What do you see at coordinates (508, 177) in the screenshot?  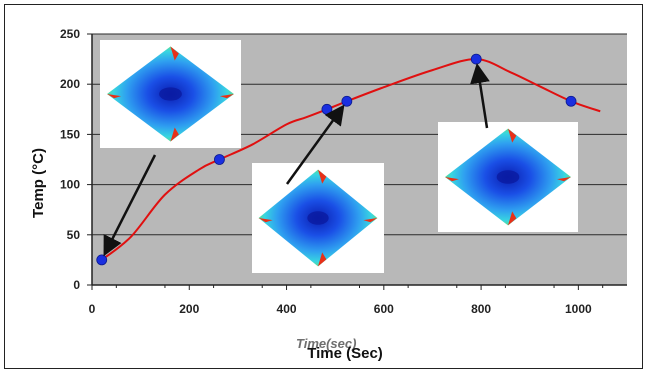 I see `inset-map-peak` at bounding box center [508, 177].